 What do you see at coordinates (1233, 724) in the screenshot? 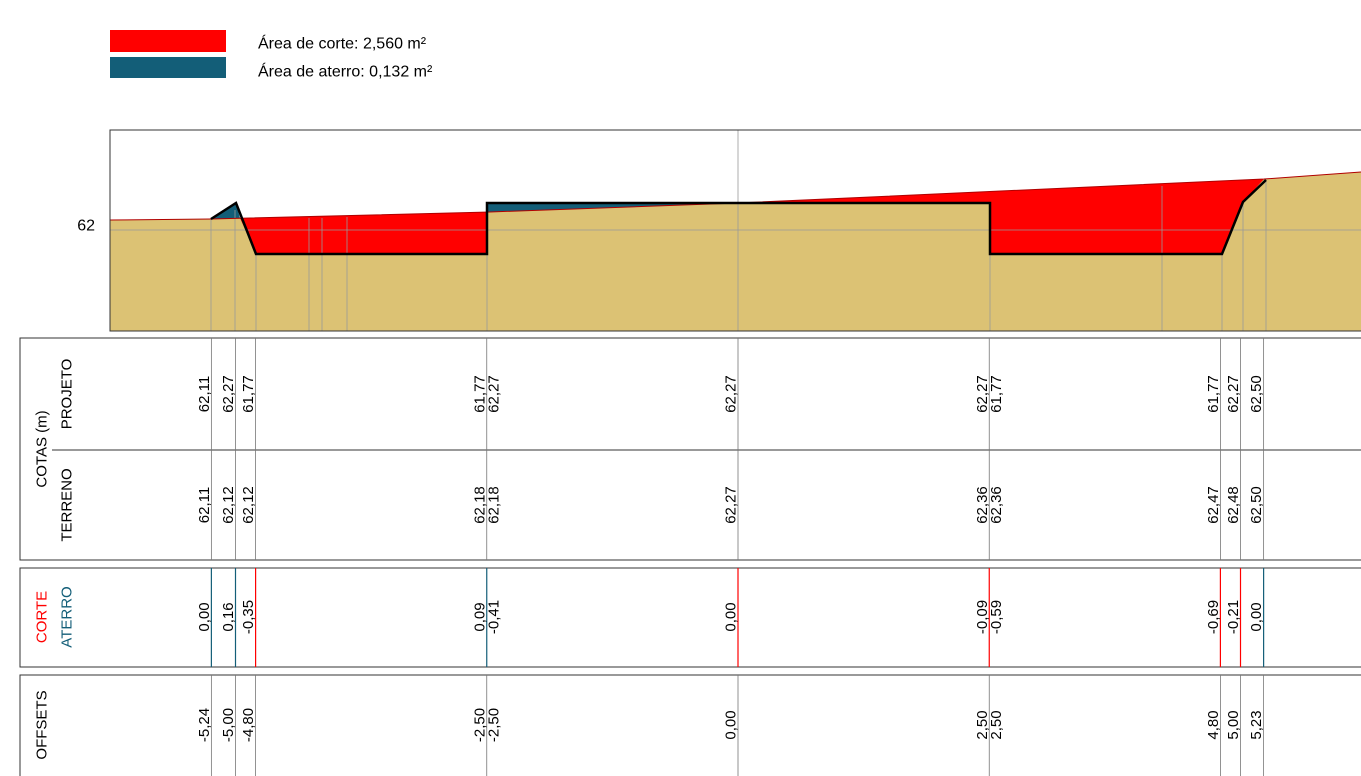
I see `station-value: 5,00` at bounding box center [1233, 724].